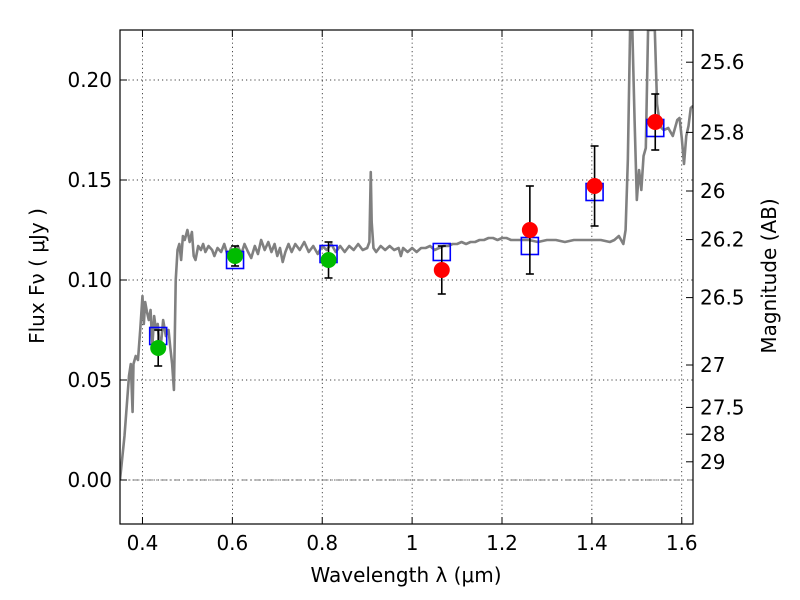 The image size is (800, 600). I want to click on y-tick-label: 0.05, so click(89, 380).